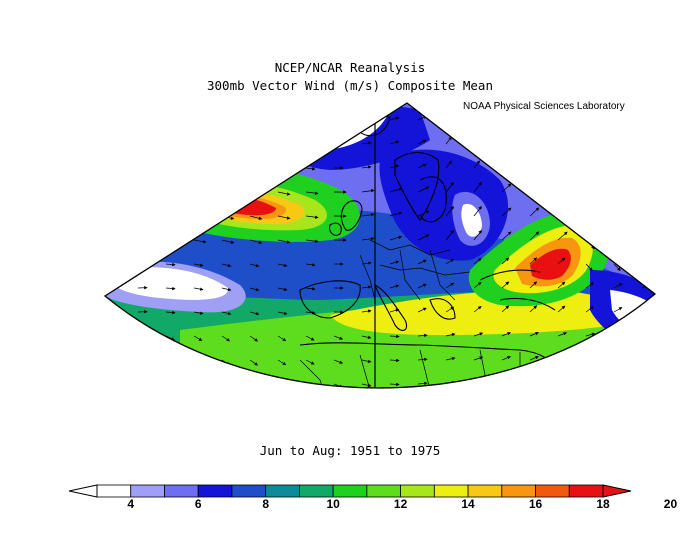 The image size is (700, 542). What do you see at coordinates (333, 504) in the screenshot?
I see `colorbar-tick-label: 10` at bounding box center [333, 504].